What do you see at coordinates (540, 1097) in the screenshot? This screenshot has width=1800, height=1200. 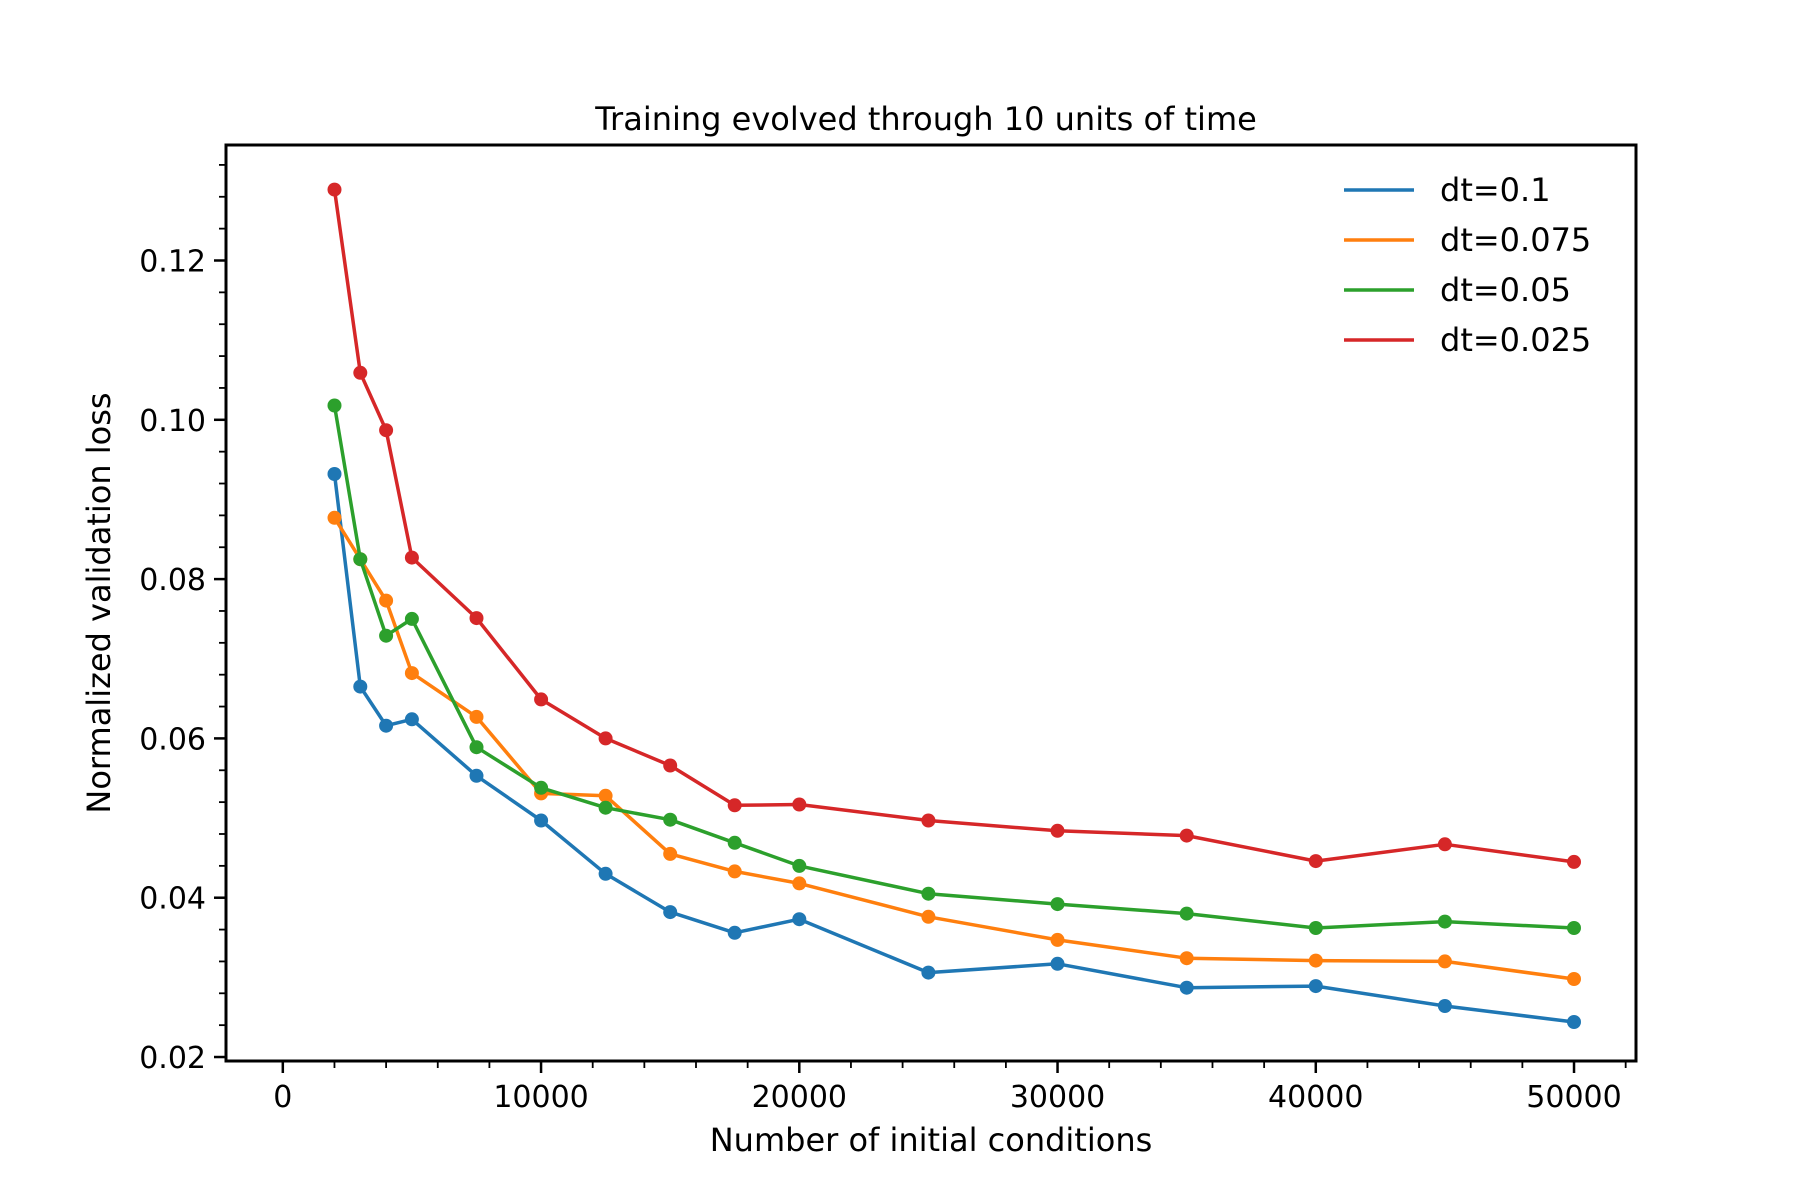 I see `x-tick-label: 10000` at bounding box center [540, 1097].